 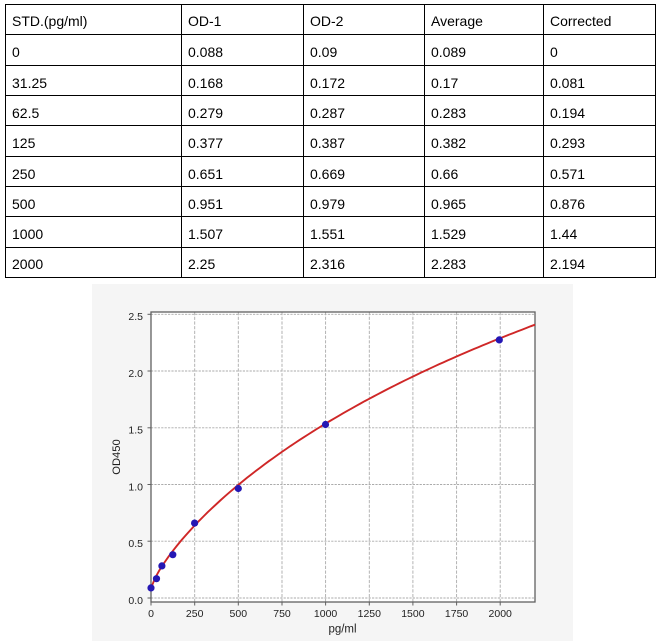 What do you see at coordinates (370, 614) in the screenshot?
I see `svg-text: 1250` at bounding box center [370, 614].